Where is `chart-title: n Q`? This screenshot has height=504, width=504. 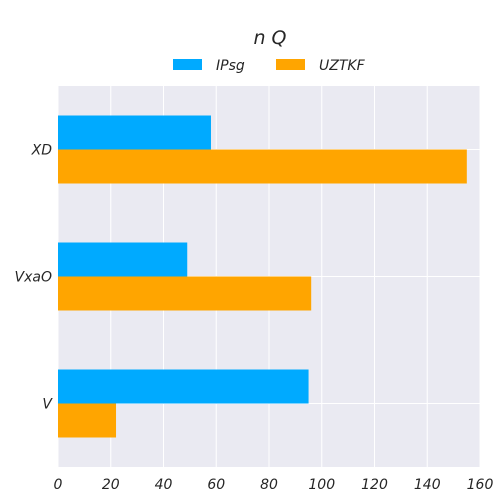
chart-title: n Q is located at coordinates (269, 38).